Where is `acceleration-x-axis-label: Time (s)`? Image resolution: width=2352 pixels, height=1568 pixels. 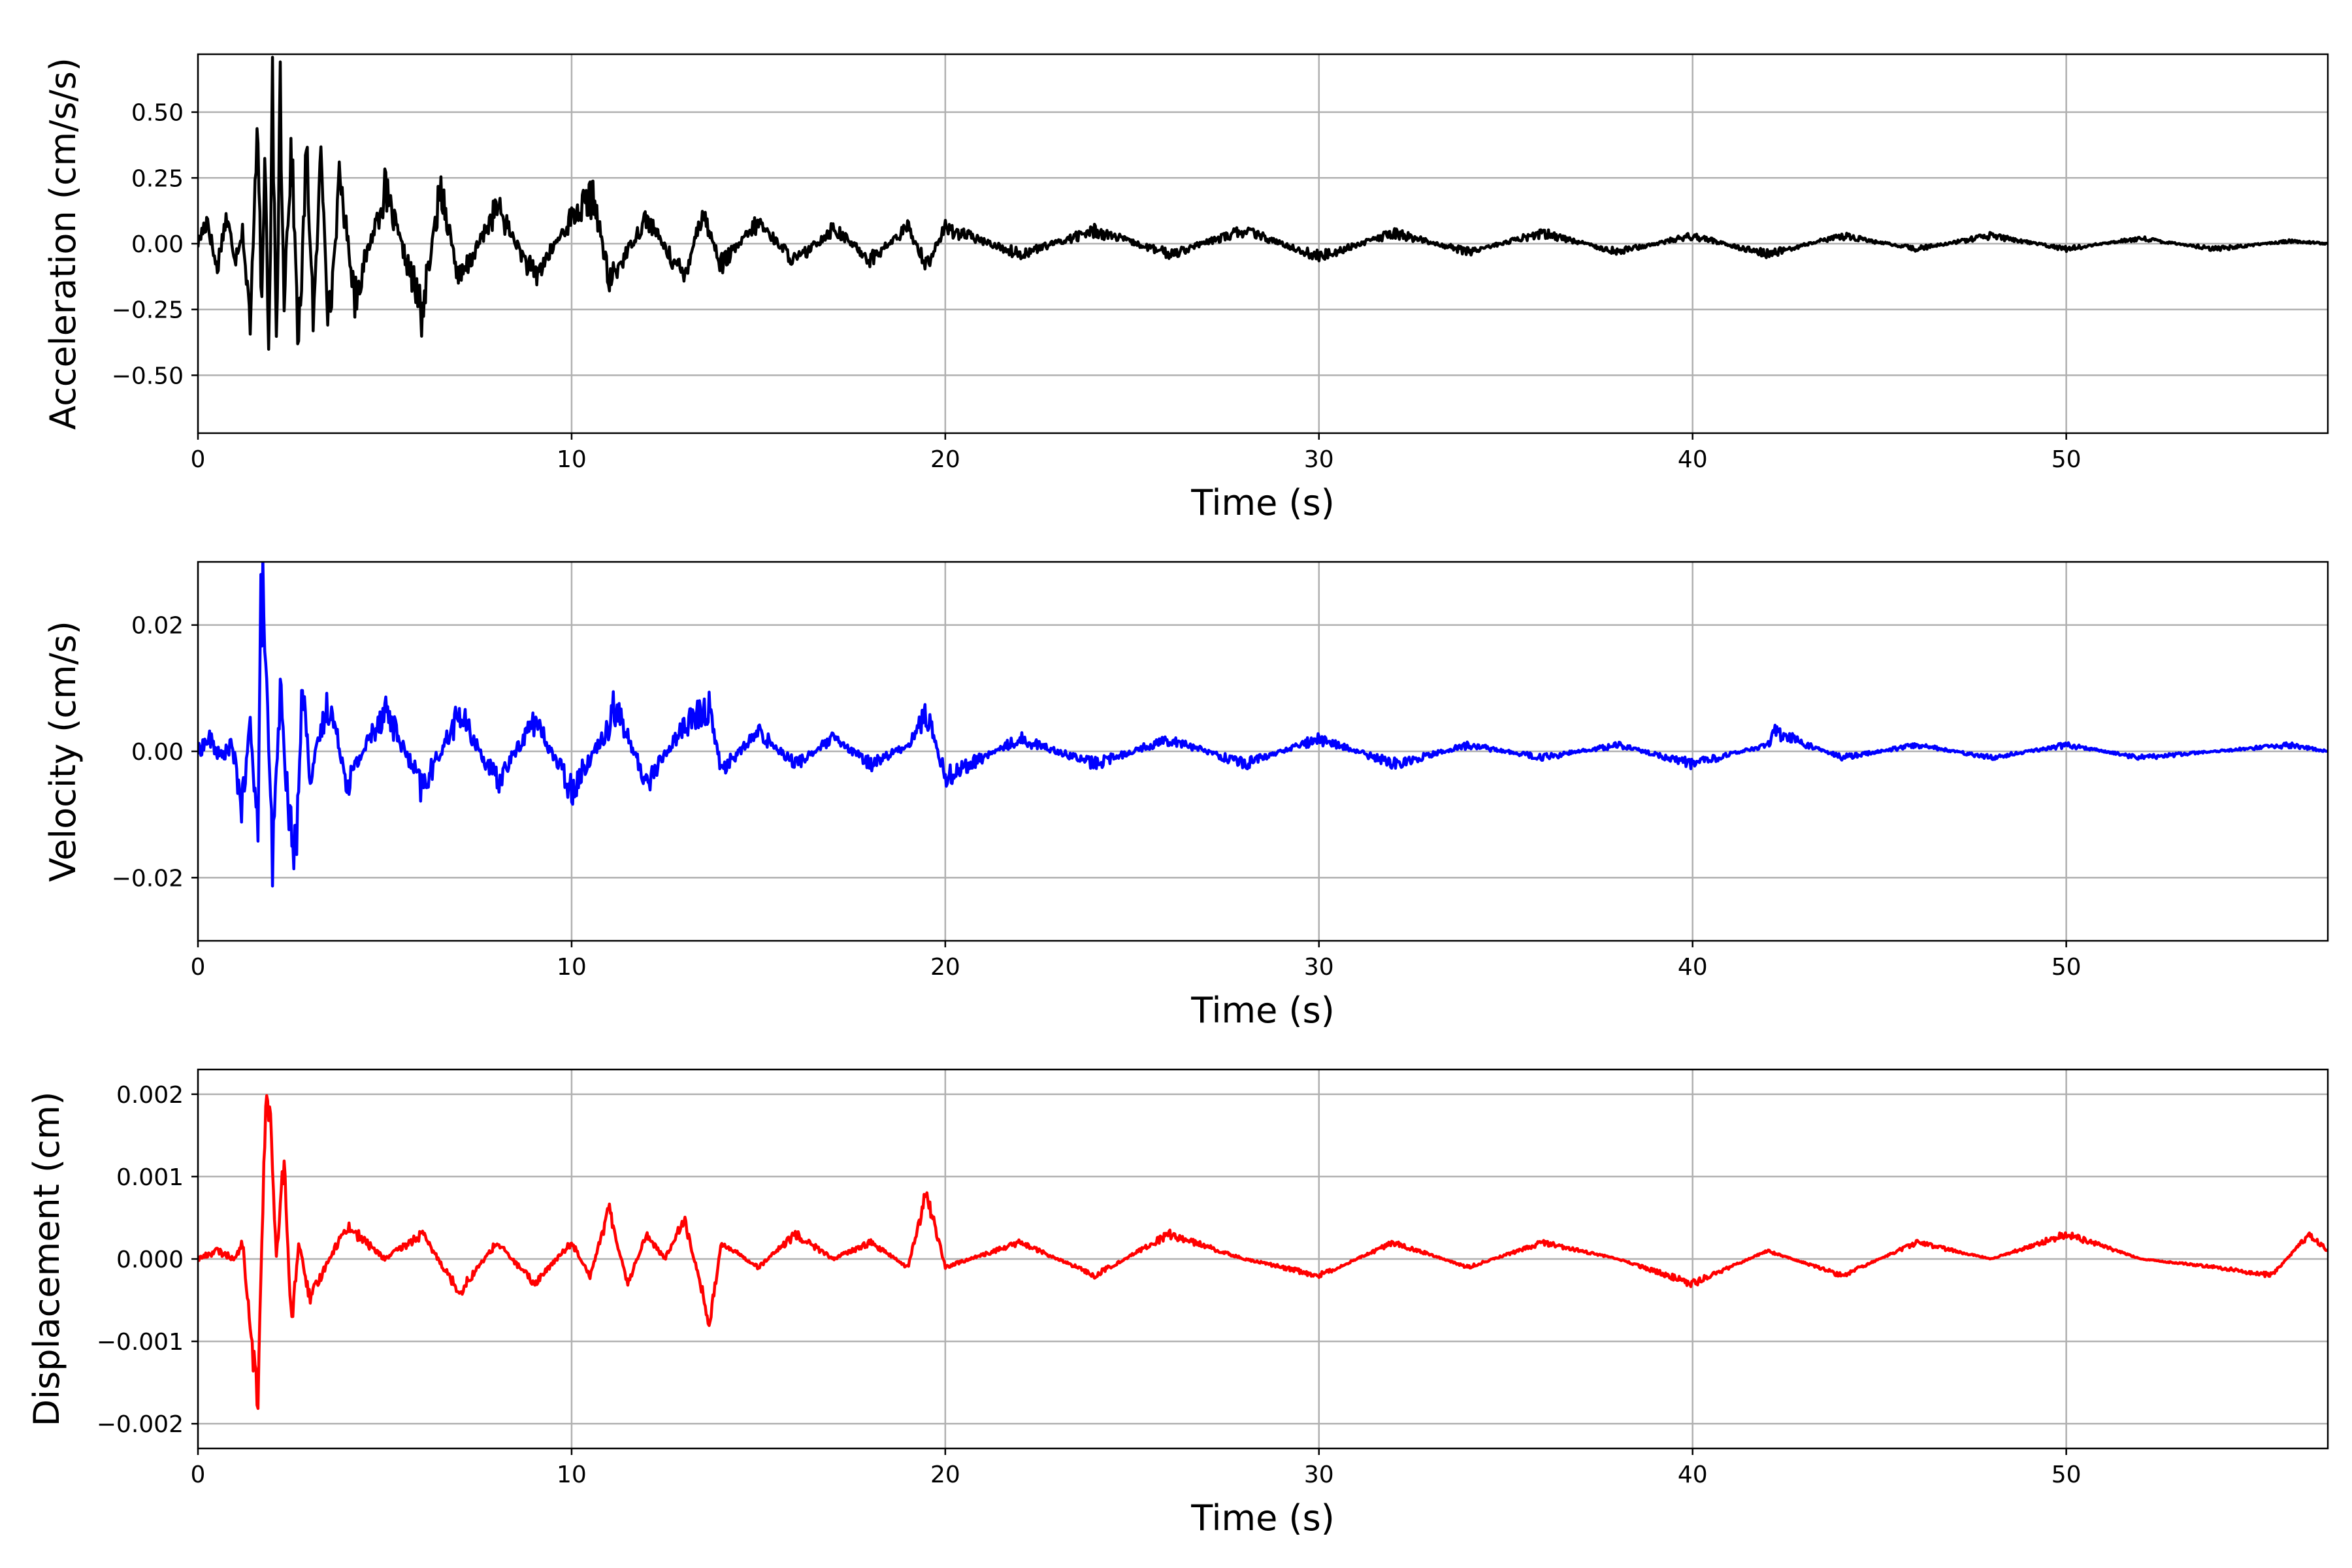 acceleration-x-axis-label: Time (s) is located at coordinates (1262, 502).